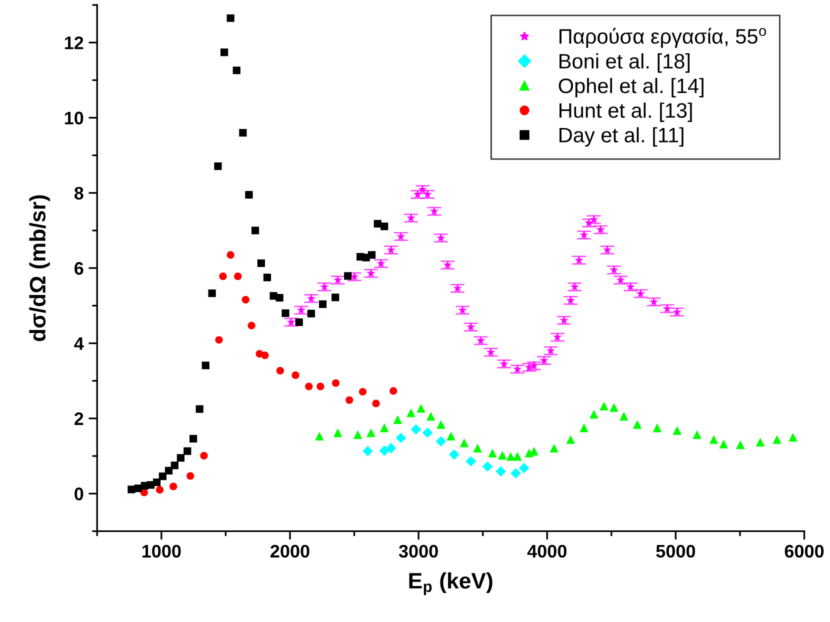 The width and height of the screenshot is (830, 622). I want to click on y-tick-label: 8, so click(79, 193).